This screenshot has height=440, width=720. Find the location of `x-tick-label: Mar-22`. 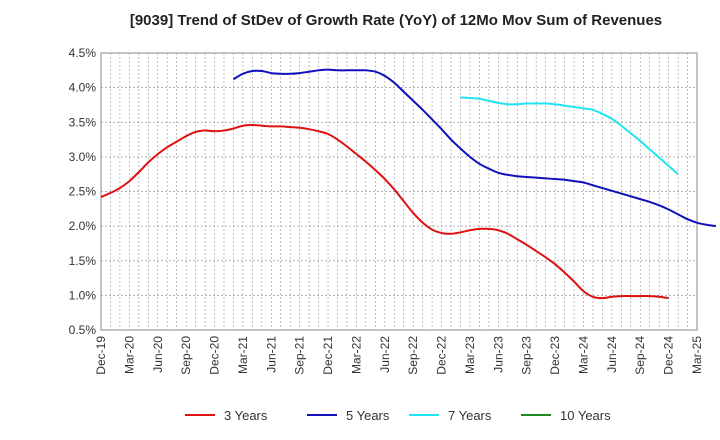

x-tick-label: Mar-22 is located at coordinates (356, 355).